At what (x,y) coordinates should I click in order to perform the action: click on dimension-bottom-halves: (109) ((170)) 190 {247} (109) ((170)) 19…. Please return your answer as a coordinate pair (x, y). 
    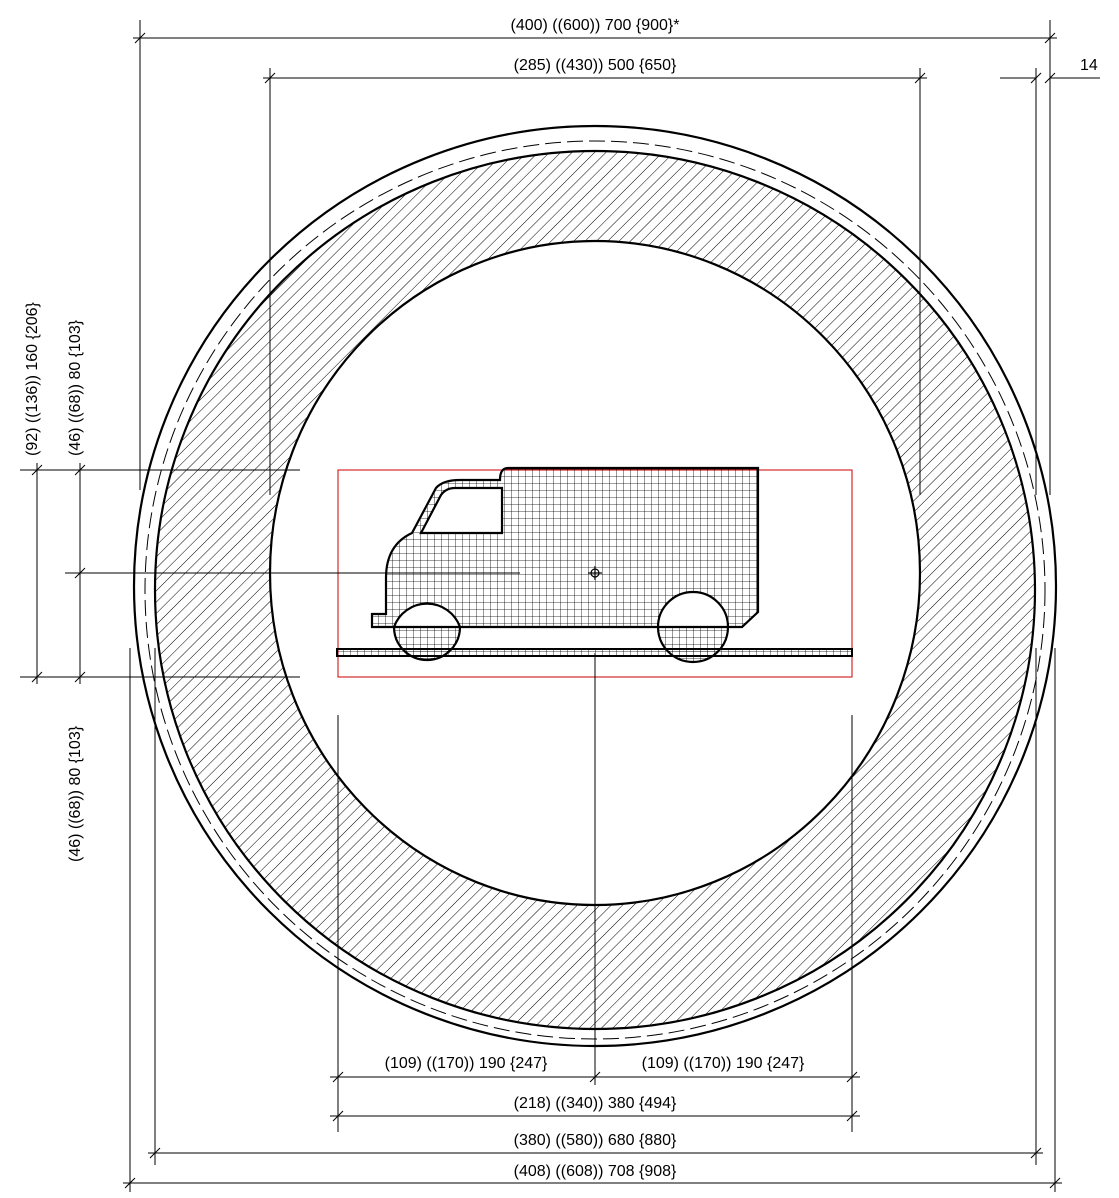
    Looking at the image, I should click on (595, 1069).